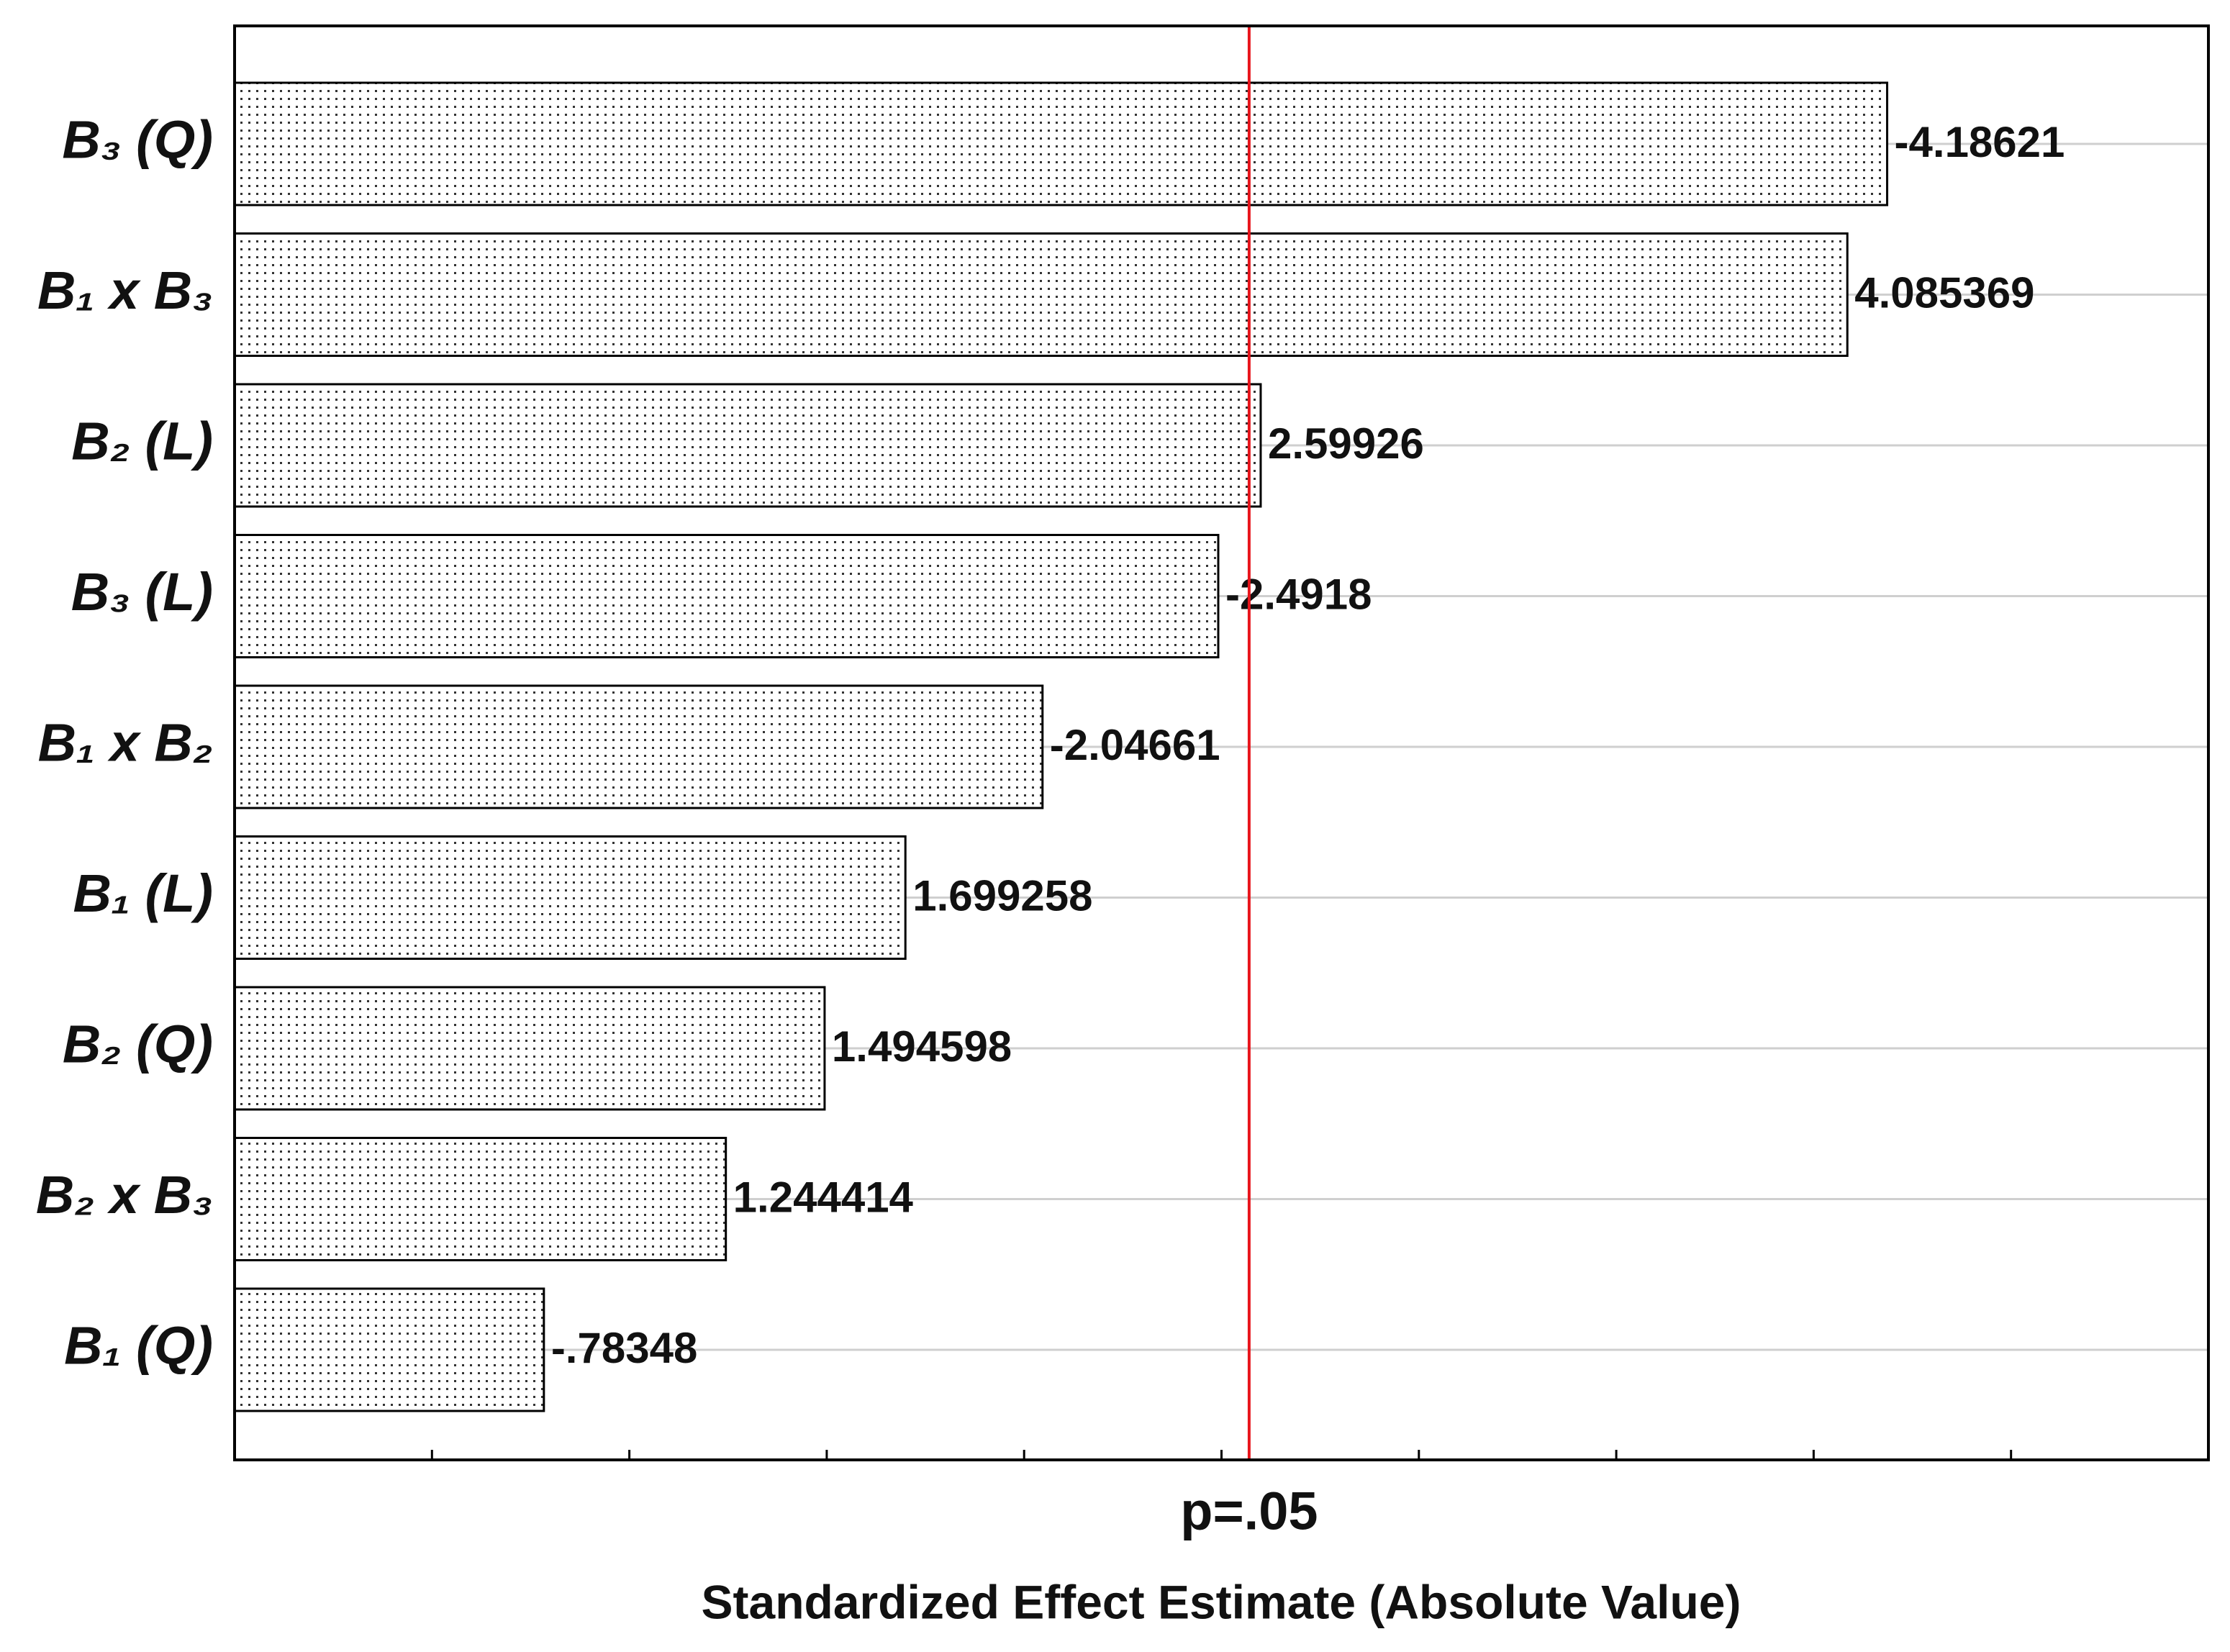 This screenshot has width=2230, height=1652. What do you see at coordinates (625, 1348) in the screenshot?
I see `value-label: -.78348` at bounding box center [625, 1348].